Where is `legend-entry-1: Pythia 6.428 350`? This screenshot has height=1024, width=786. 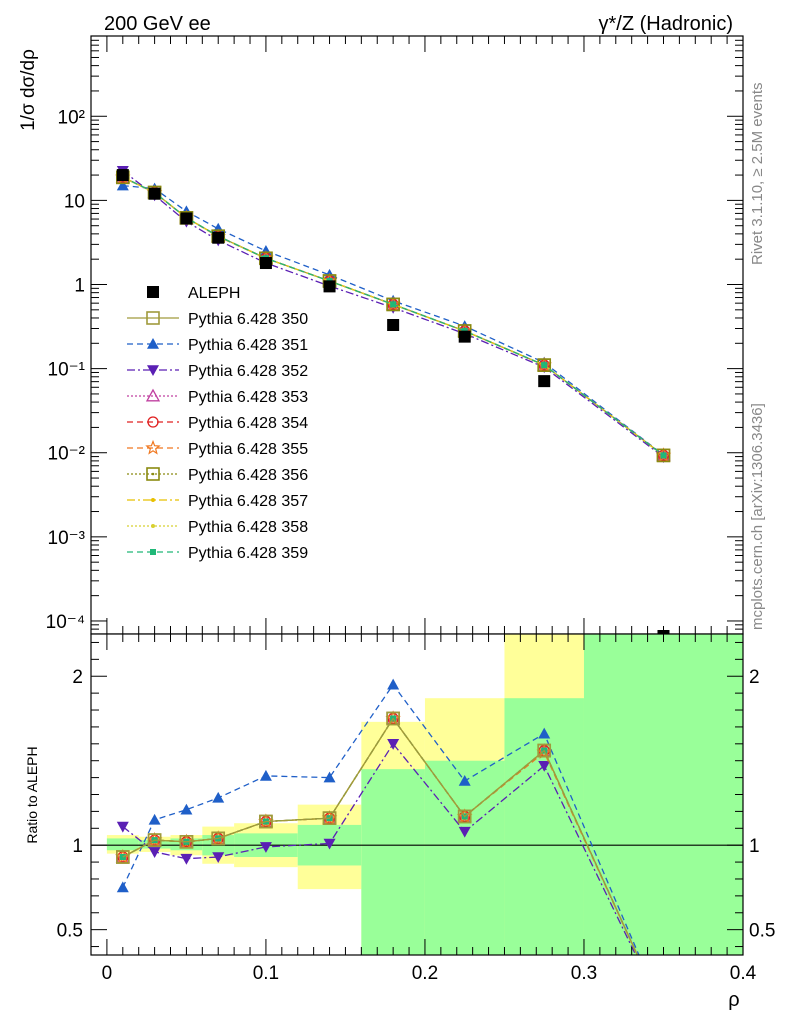
legend-entry-1: Pythia 6.428 350 is located at coordinates (217, 319).